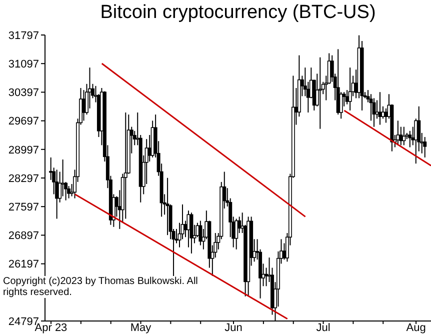 The width and height of the screenshot is (431, 334). Describe the element at coordinates (103, 287) in the screenshot. I see `annotation: Copyright (c)2023 by Thomas Bulkowski. All rights reserved.` at that location.